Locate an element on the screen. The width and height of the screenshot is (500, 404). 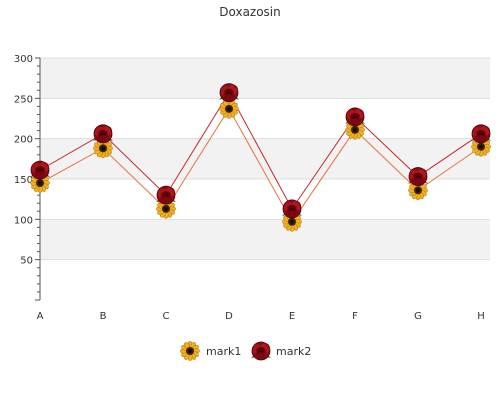
y-tick-label: 300 is located at coordinates (23, 59).